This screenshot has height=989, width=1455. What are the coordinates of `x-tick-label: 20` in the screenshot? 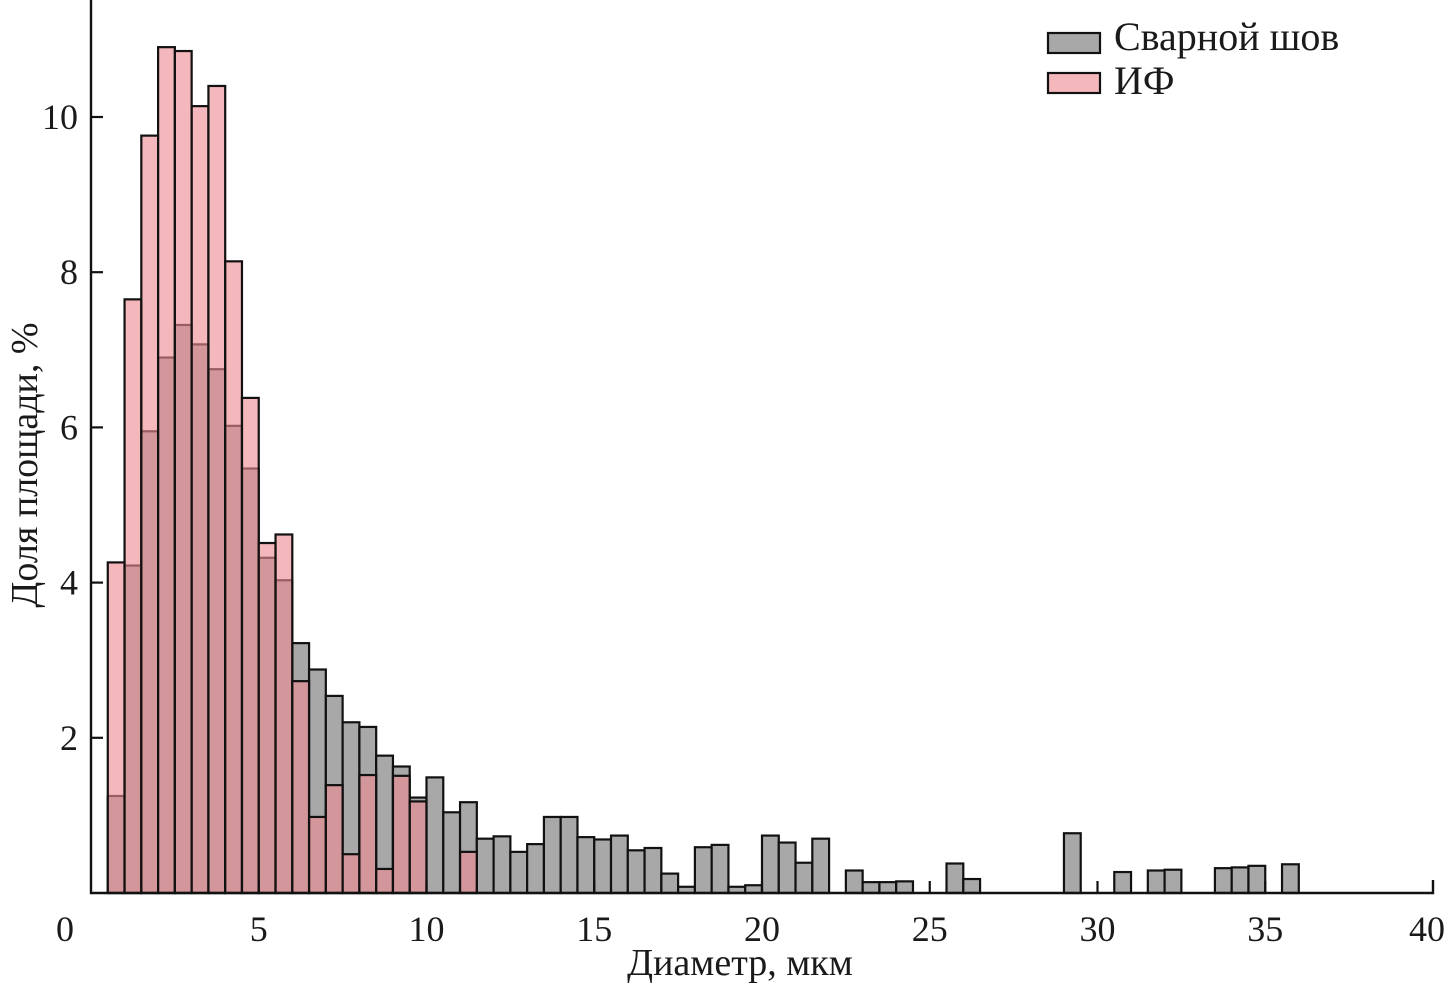 It's located at (762, 929).